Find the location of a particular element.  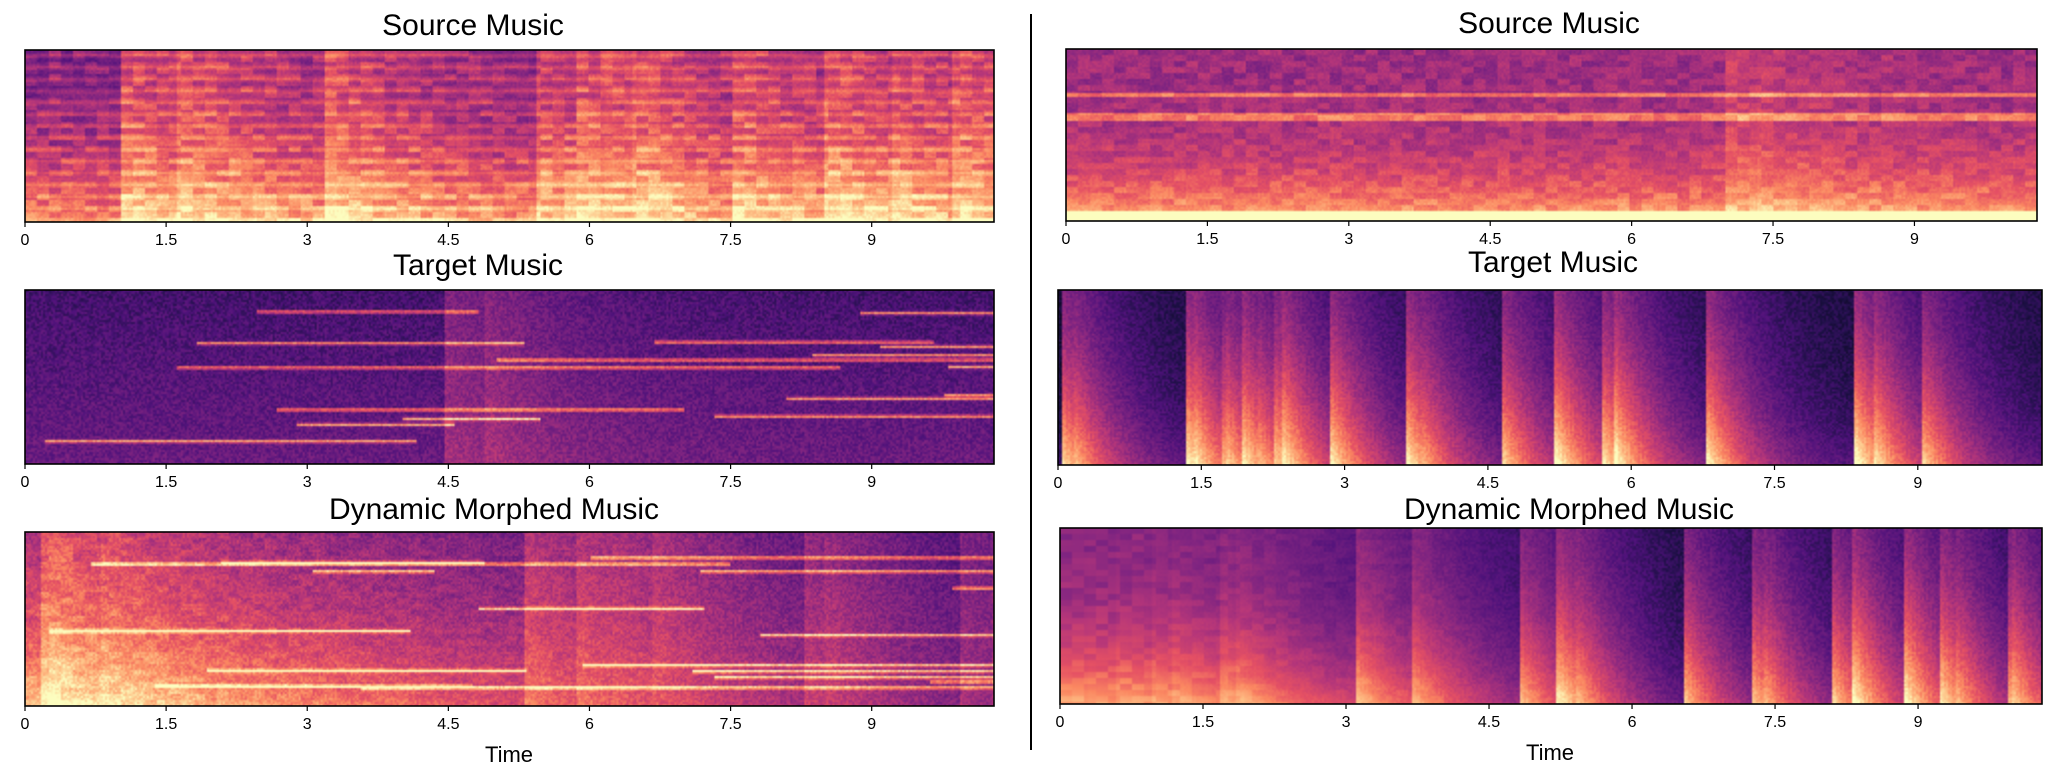

panel-left-source: Source Music 0 1.5 3 4.5 6 7.5 9 is located at coordinates (508, 129).